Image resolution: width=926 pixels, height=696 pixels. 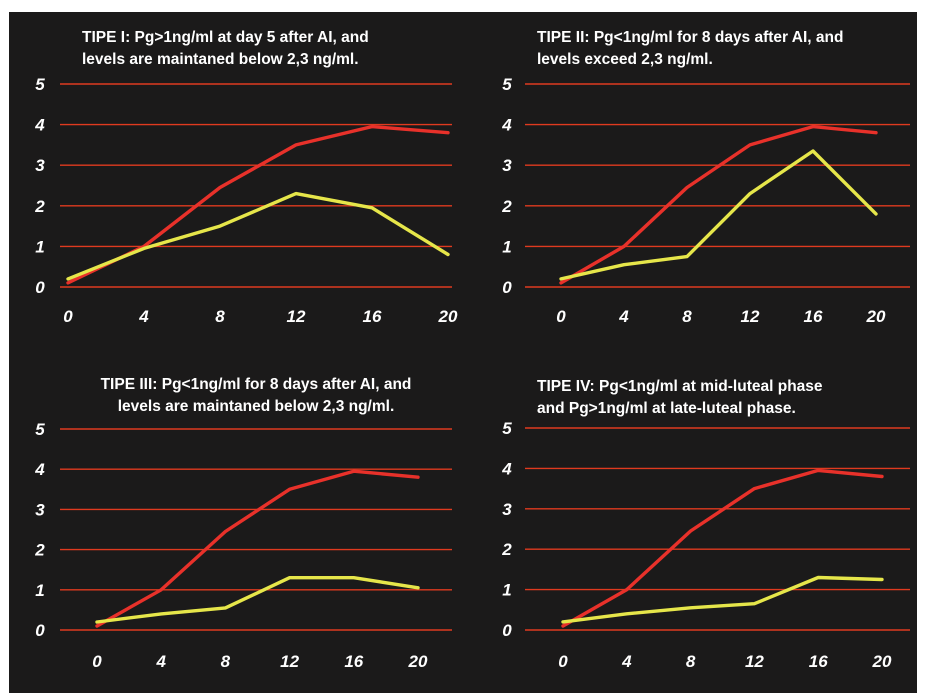 What do you see at coordinates (666, 408) in the screenshot?
I see `chart-title-line: and Pg>1ng/ml at late-luteal phase.` at bounding box center [666, 408].